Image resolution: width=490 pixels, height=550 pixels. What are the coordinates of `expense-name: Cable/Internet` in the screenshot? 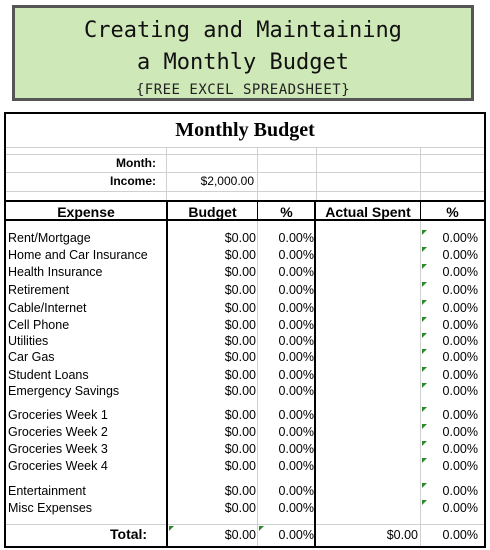 It's located at (47, 308).